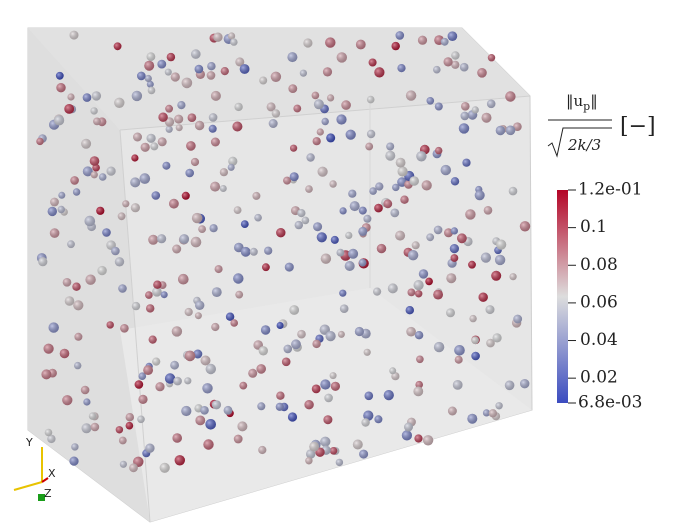  Describe the element at coordinates (599, 302) in the screenshot. I see `tick-label: 0.06` at that location.